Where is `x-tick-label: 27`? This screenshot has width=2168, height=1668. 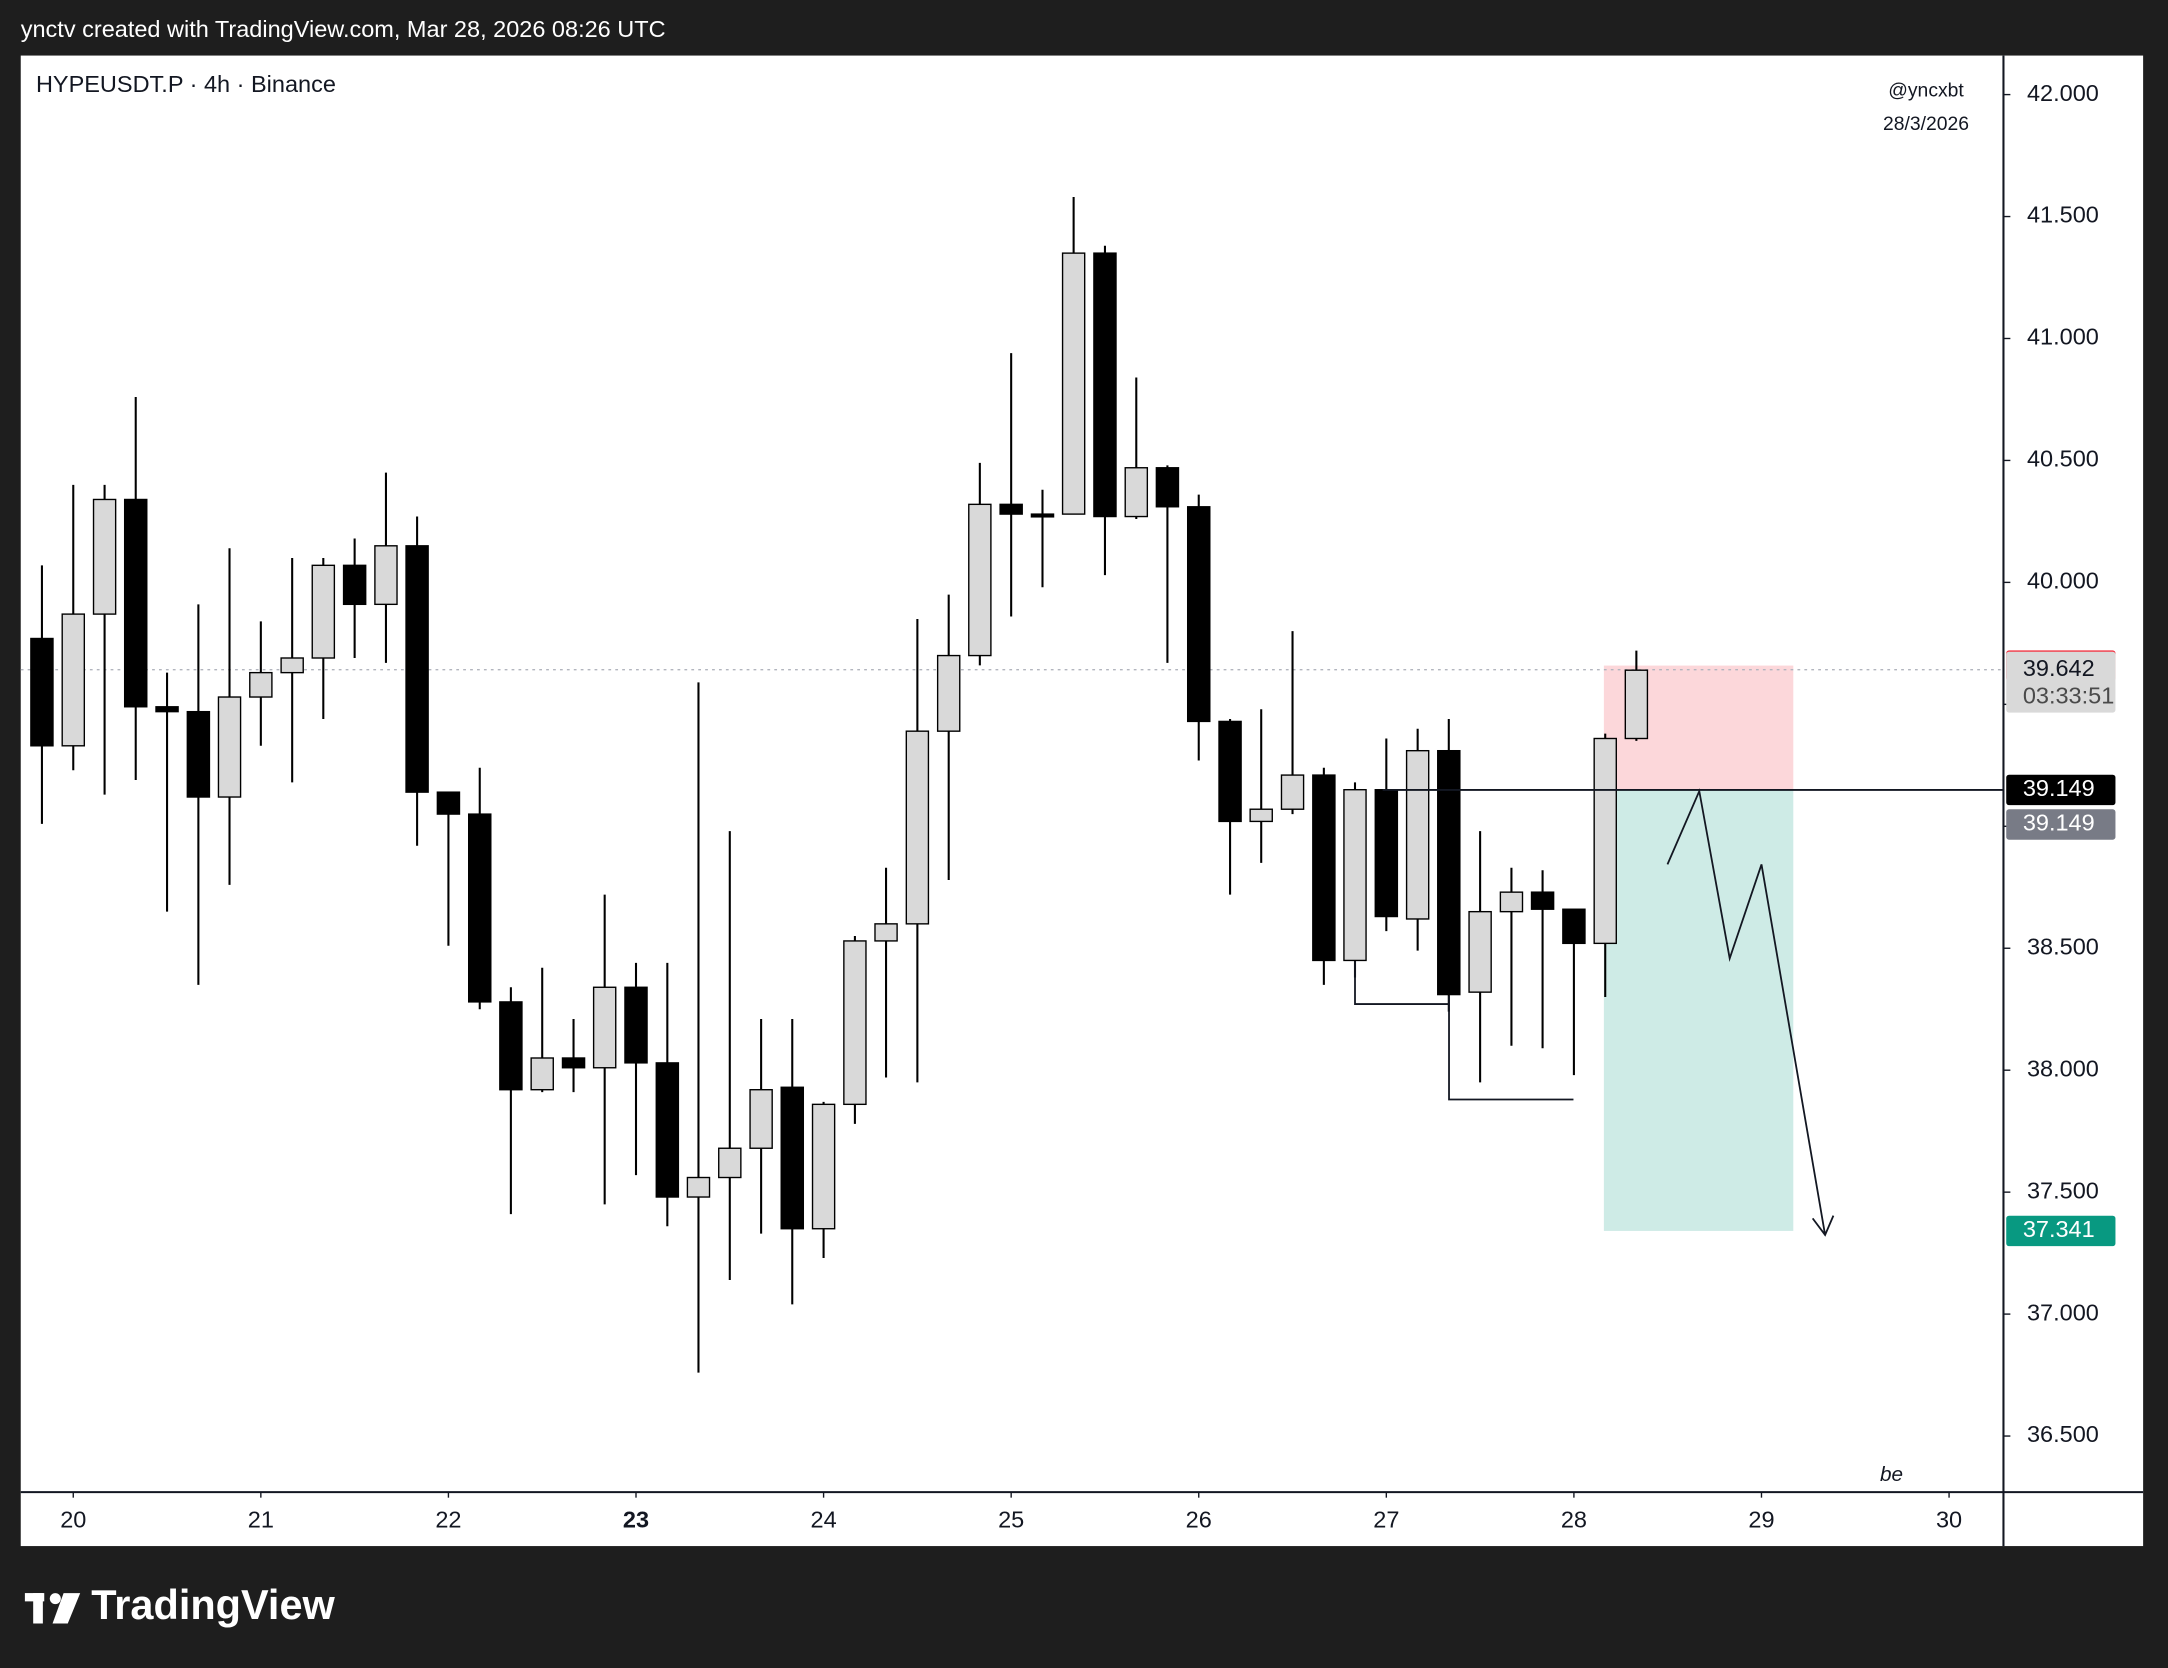 x-tick-label: 27 is located at coordinates (1386, 1519).